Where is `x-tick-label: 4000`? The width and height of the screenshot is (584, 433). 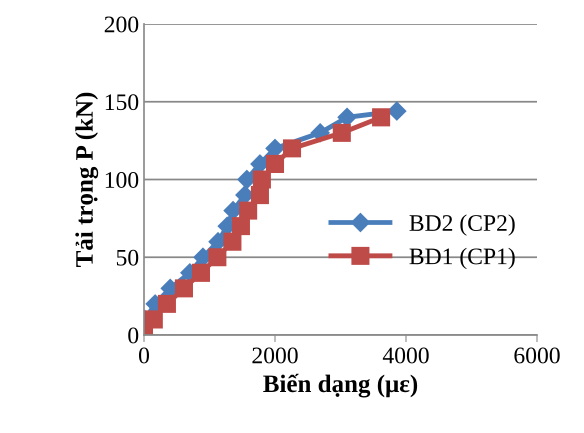 x-tick-label: 4000 is located at coordinates (405, 355).